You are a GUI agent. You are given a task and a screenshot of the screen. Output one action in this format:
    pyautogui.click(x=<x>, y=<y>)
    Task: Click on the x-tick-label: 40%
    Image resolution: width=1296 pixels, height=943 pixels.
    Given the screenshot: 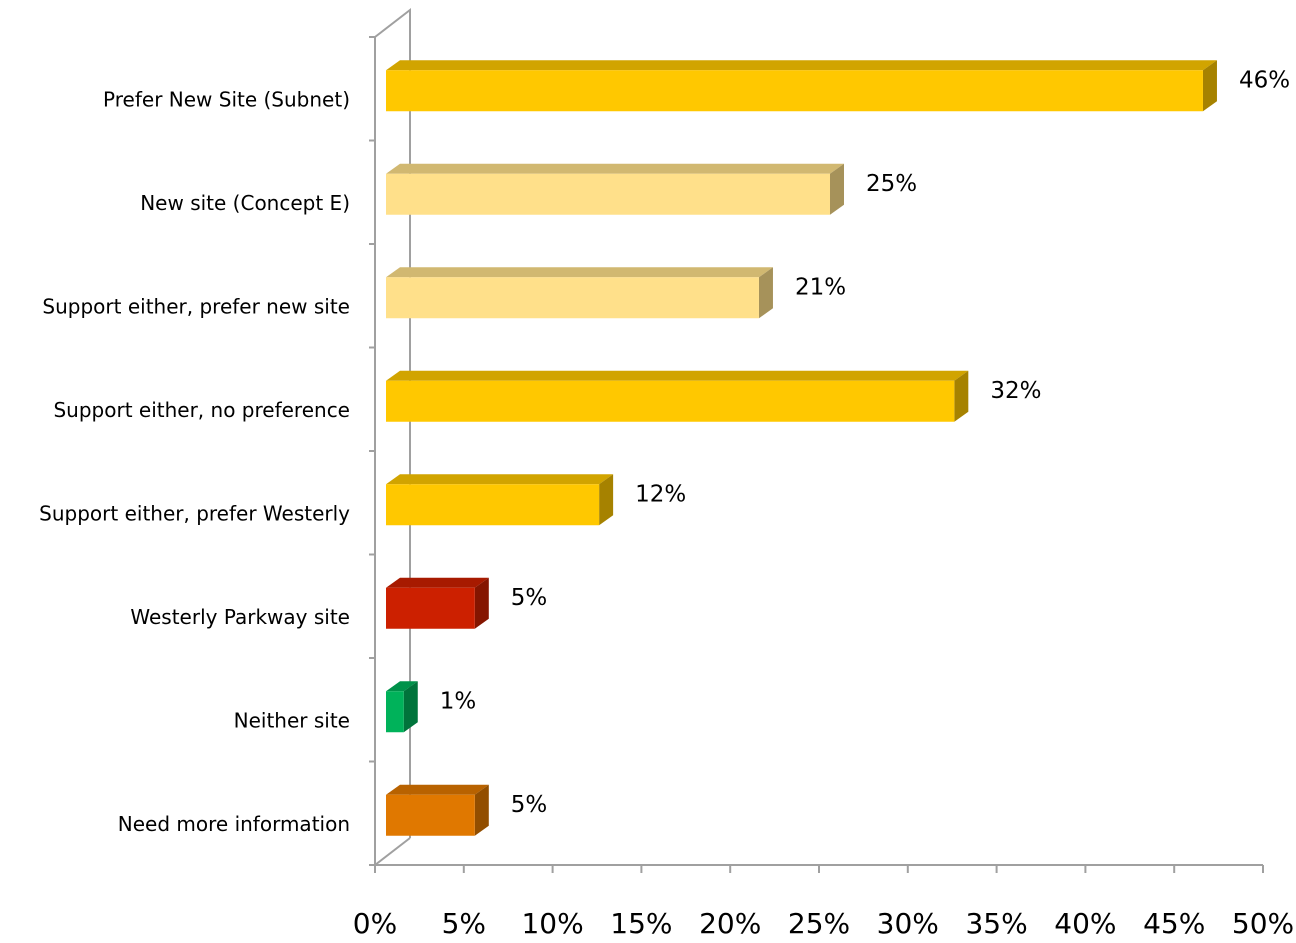 What is the action you would take?
    pyautogui.click(x=1085, y=923)
    